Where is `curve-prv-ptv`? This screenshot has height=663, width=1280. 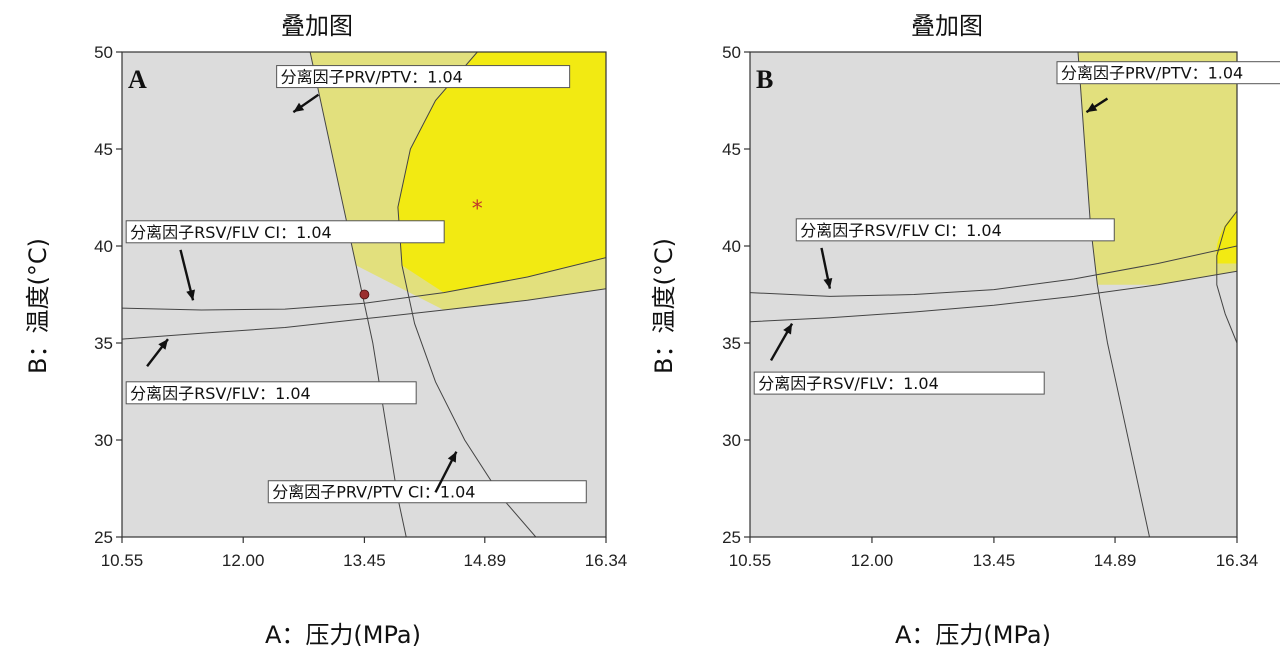
curve-prv-ptv is located at coordinates (1113, 294).